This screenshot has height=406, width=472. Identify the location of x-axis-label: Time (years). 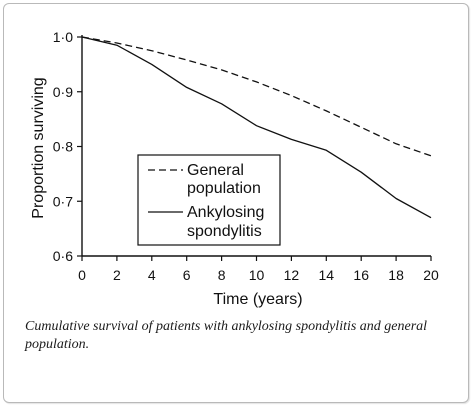
(257, 299).